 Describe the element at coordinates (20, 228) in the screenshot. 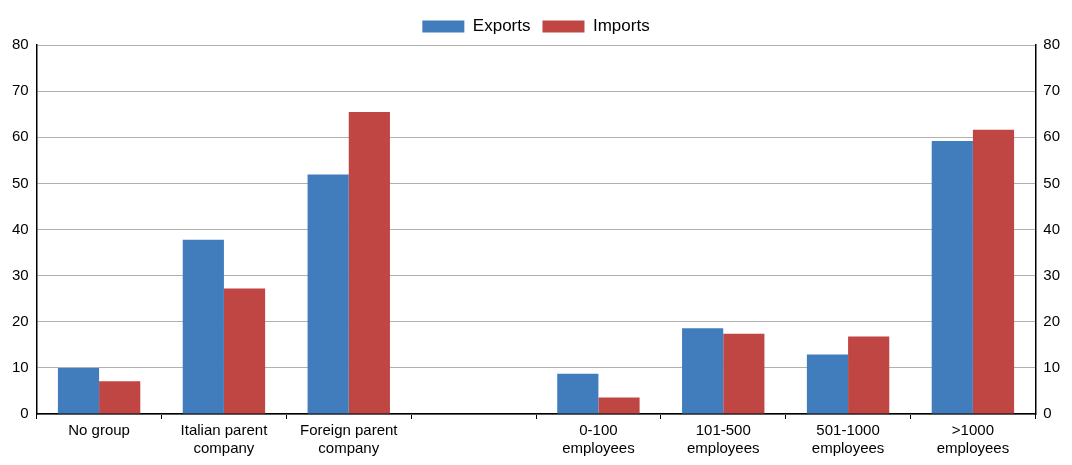

I see `y-tick-label: 40` at that location.